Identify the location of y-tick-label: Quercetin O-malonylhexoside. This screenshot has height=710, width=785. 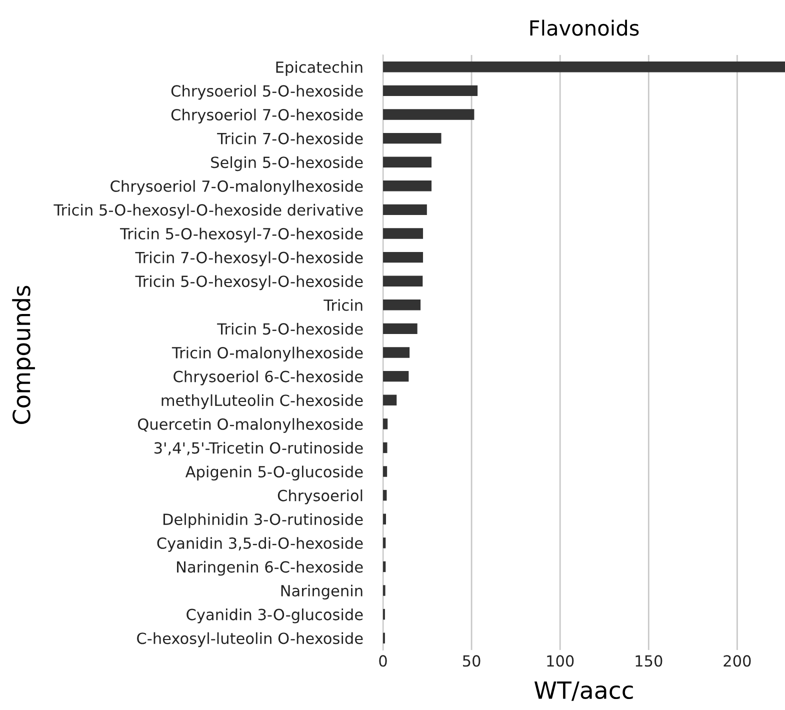
(250, 425).